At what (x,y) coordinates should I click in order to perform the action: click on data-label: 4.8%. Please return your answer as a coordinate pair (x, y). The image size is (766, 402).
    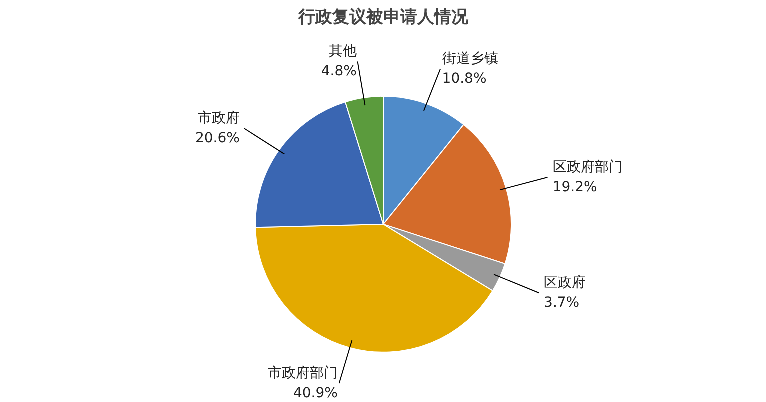
    Looking at the image, I should click on (339, 72).